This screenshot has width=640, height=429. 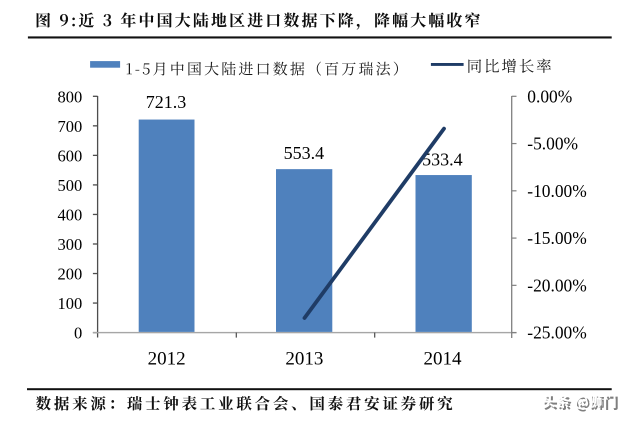 What do you see at coordinates (70, 274) in the screenshot?
I see `svg-text: 200` at bounding box center [70, 274].